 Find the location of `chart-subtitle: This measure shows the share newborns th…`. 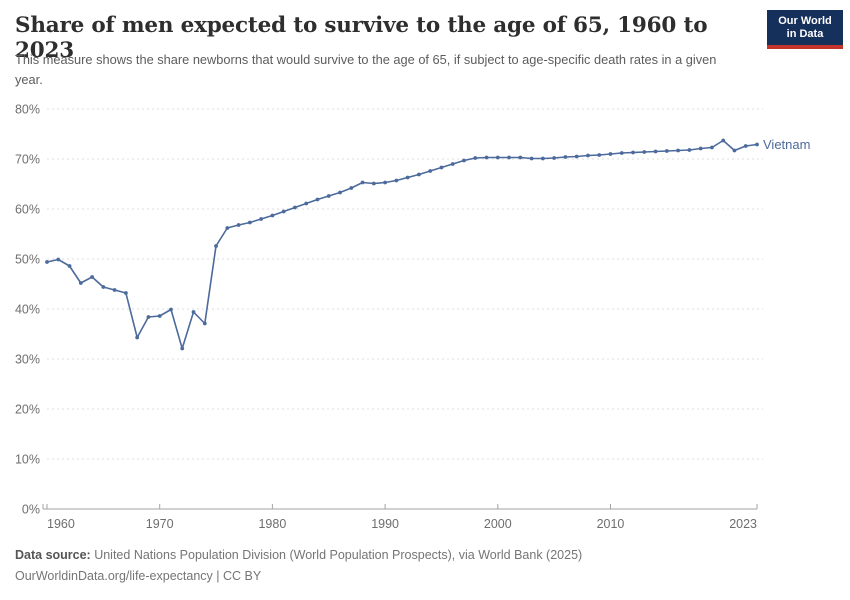

chart-subtitle: This measure shows the share newborns th… is located at coordinates (366, 69).